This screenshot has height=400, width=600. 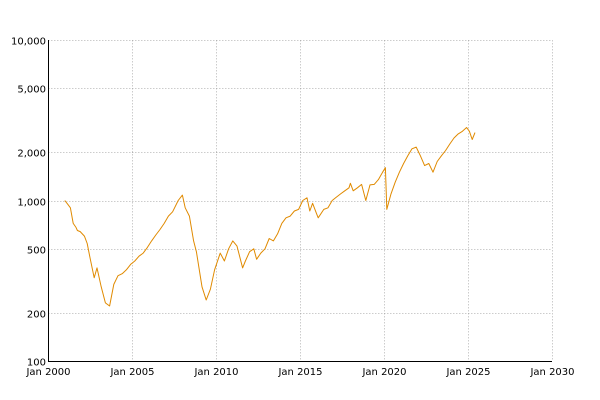 I want to click on x-tick-label: Jan 2025, so click(x=467, y=372).